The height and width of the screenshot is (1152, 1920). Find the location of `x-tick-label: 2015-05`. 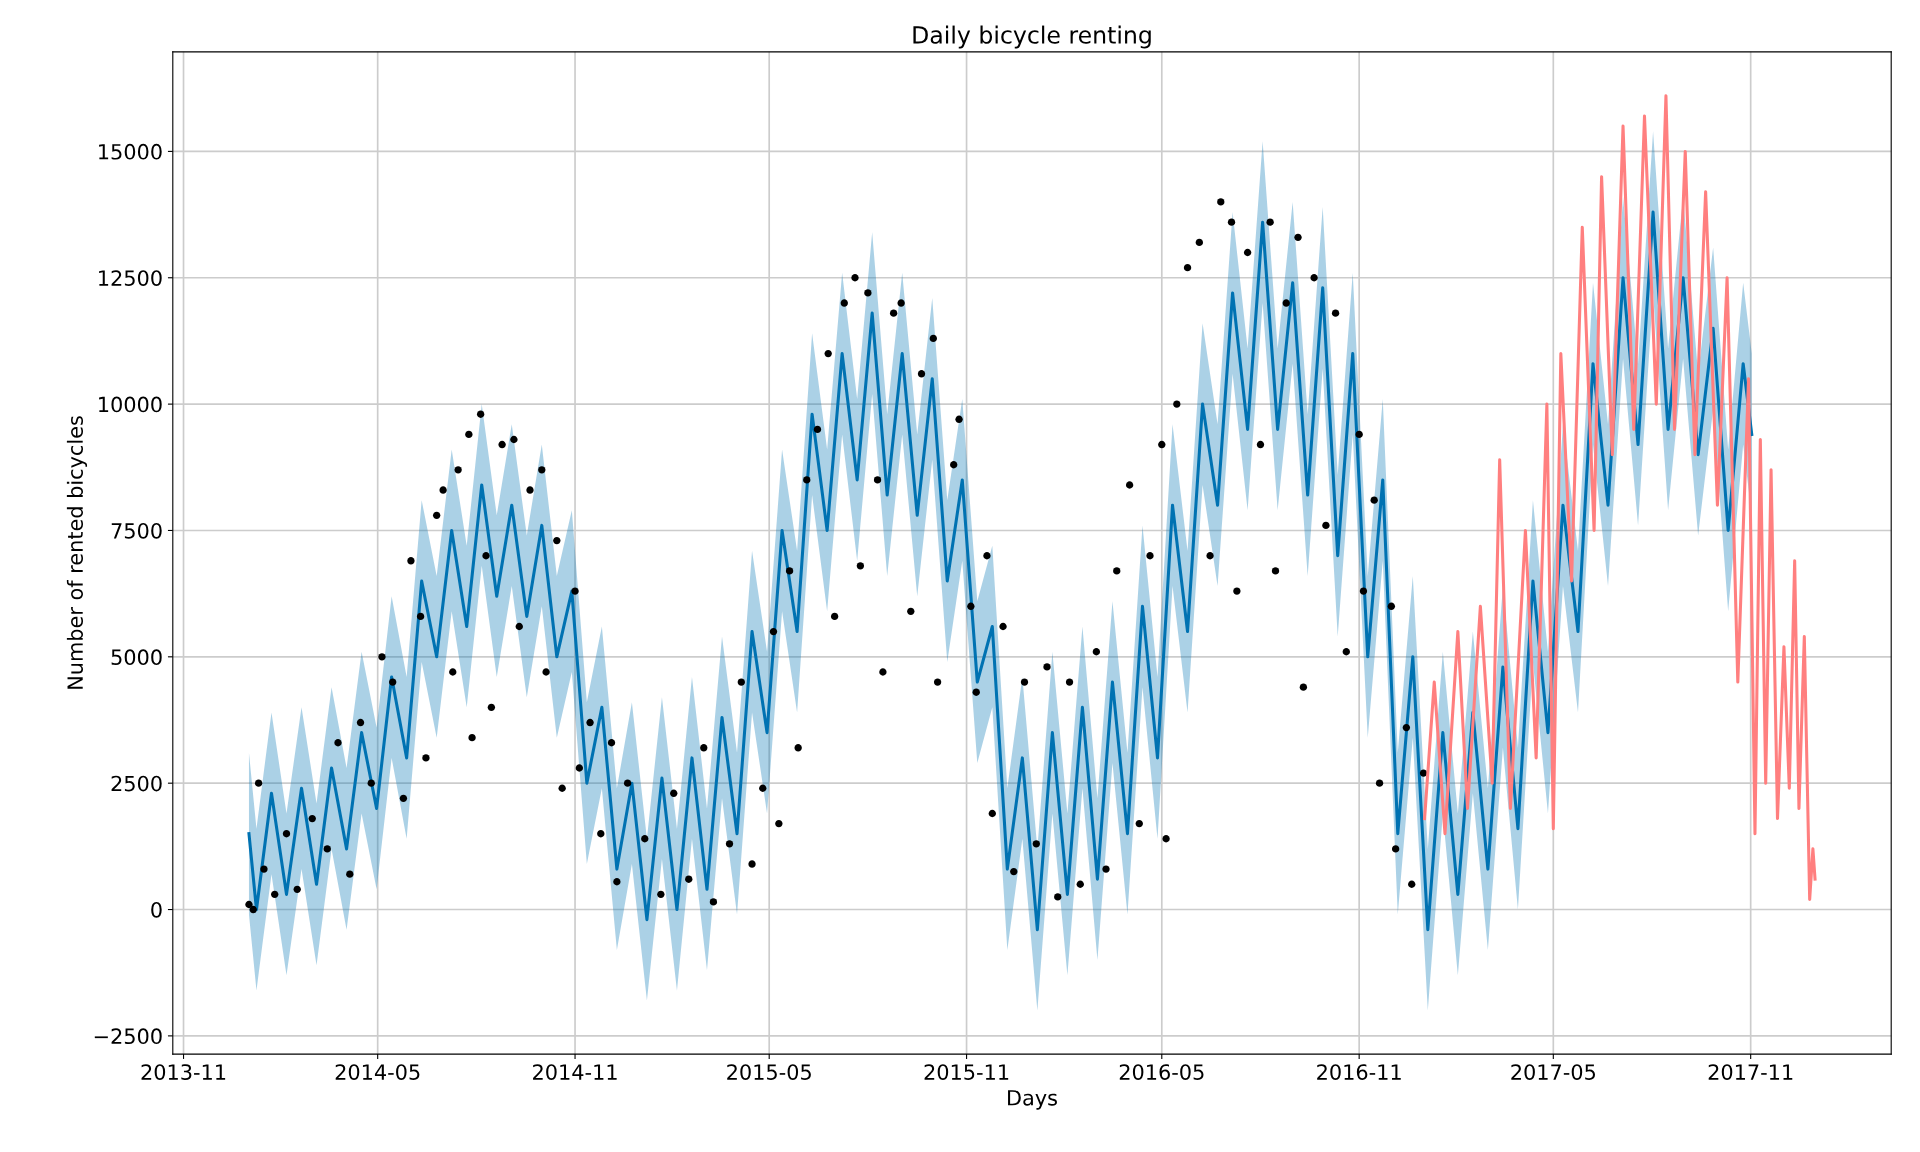

x-tick-label: 2015-05 is located at coordinates (769, 1072).